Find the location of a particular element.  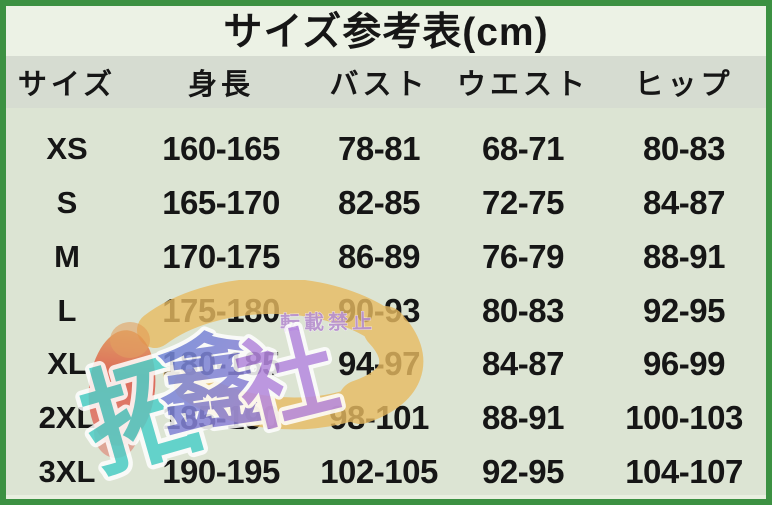

table-row: XL 180-185 94-97 84-87 96-99 is located at coordinates (386, 364).